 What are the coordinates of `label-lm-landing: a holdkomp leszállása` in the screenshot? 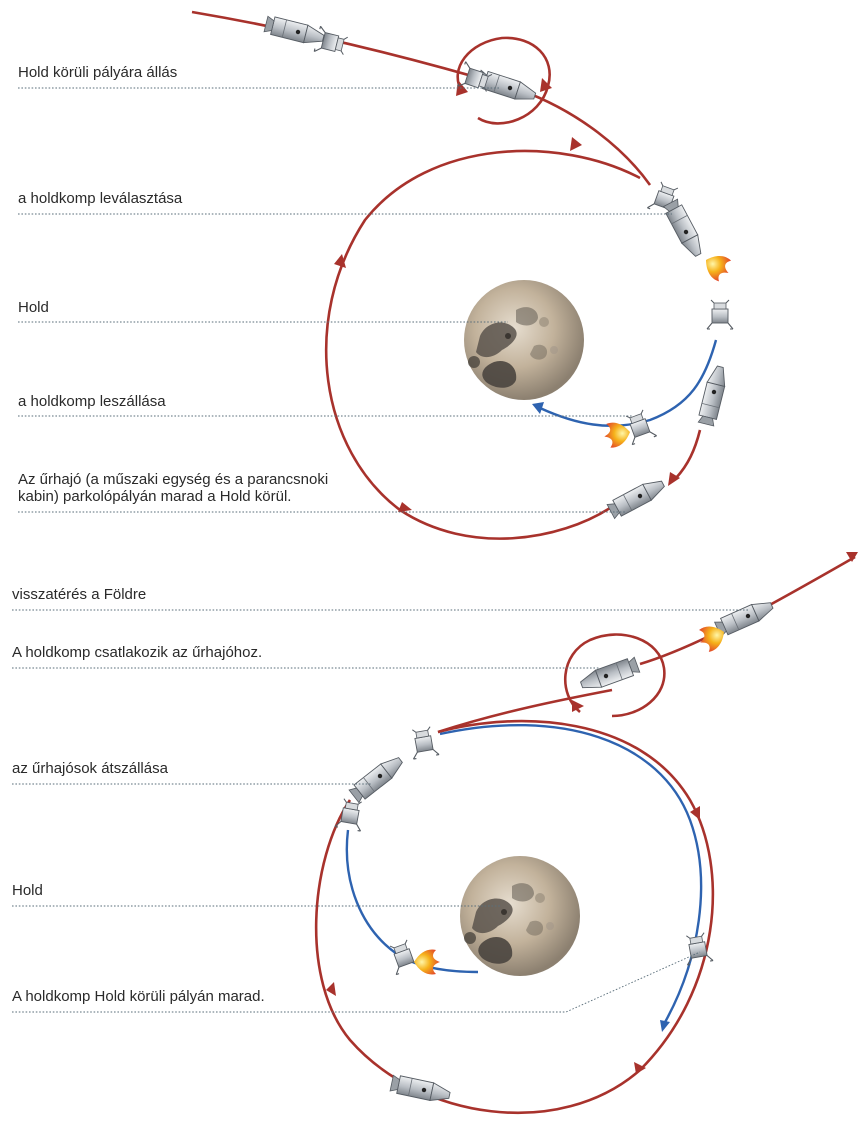 It's located at (92, 401).